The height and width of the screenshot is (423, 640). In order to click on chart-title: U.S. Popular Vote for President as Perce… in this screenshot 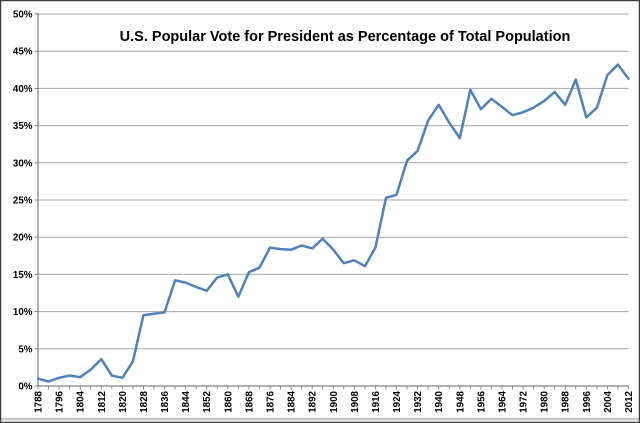, I will do `click(345, 37)`.